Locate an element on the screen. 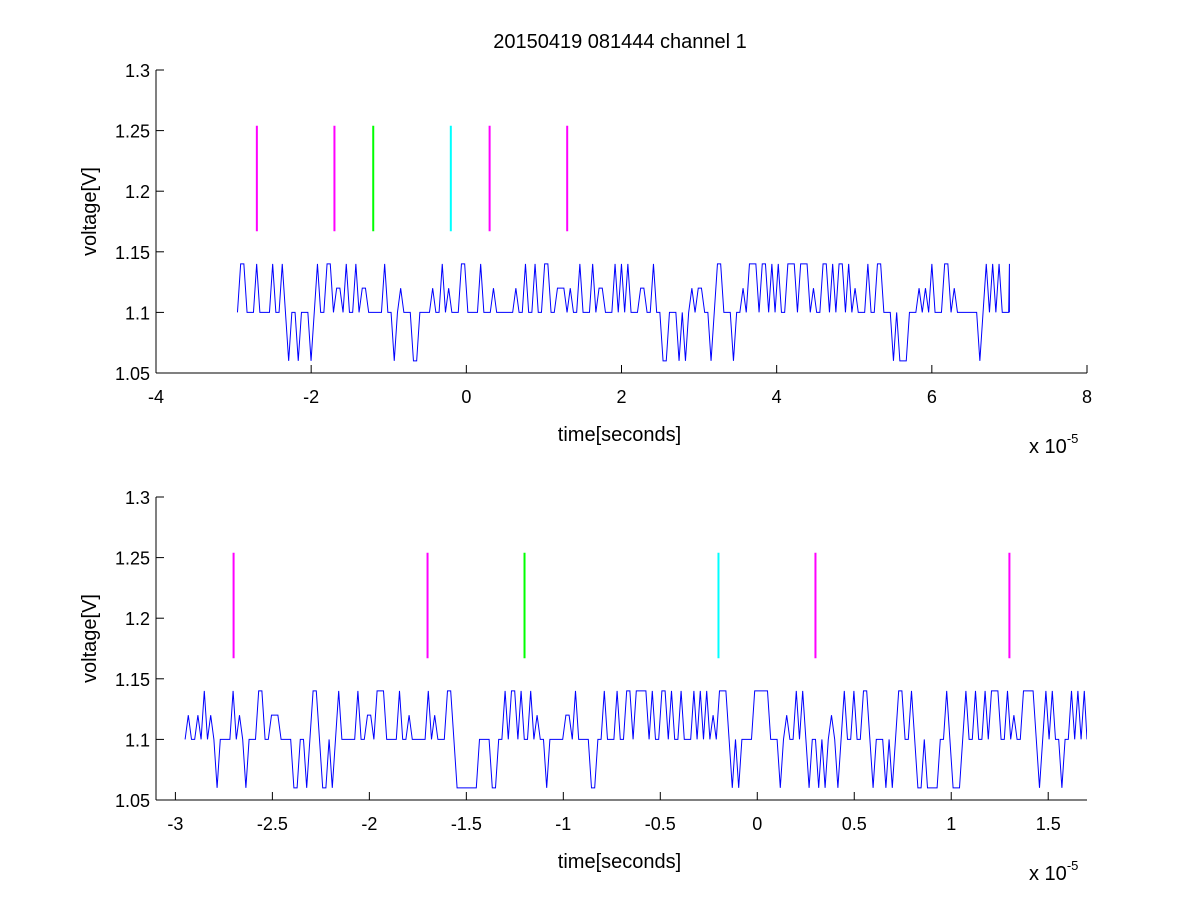  top-y-tick-label-3: 1.15 is located at coordinates (132, 253).